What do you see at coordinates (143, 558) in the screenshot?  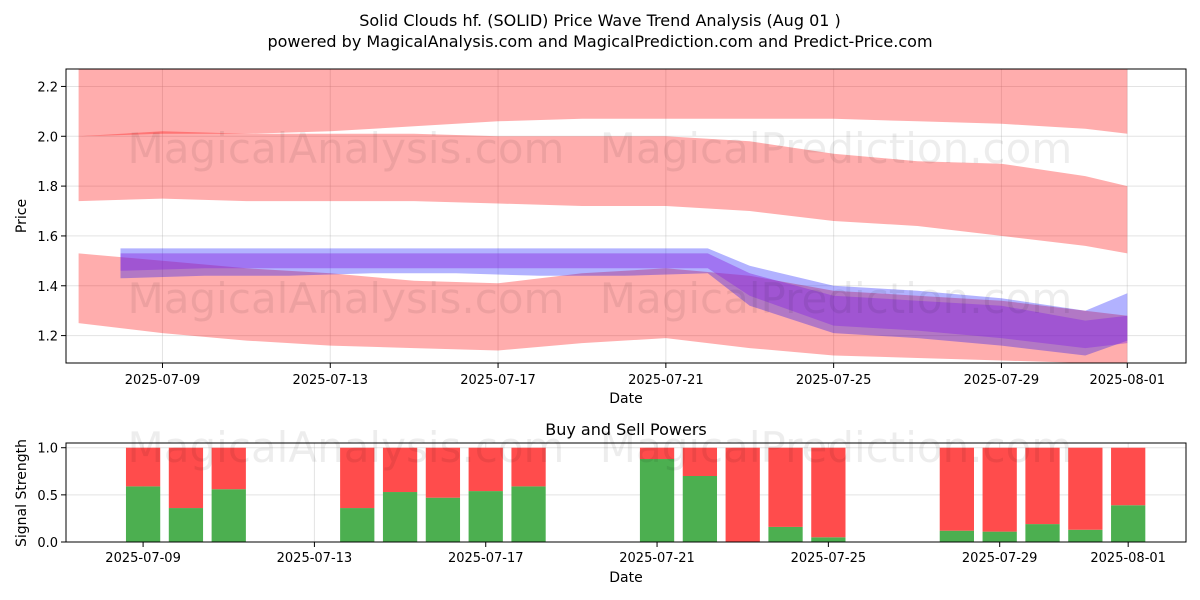 I see `signal-x-tick-label: 2025-07-09` at bounding box center [143, 558].